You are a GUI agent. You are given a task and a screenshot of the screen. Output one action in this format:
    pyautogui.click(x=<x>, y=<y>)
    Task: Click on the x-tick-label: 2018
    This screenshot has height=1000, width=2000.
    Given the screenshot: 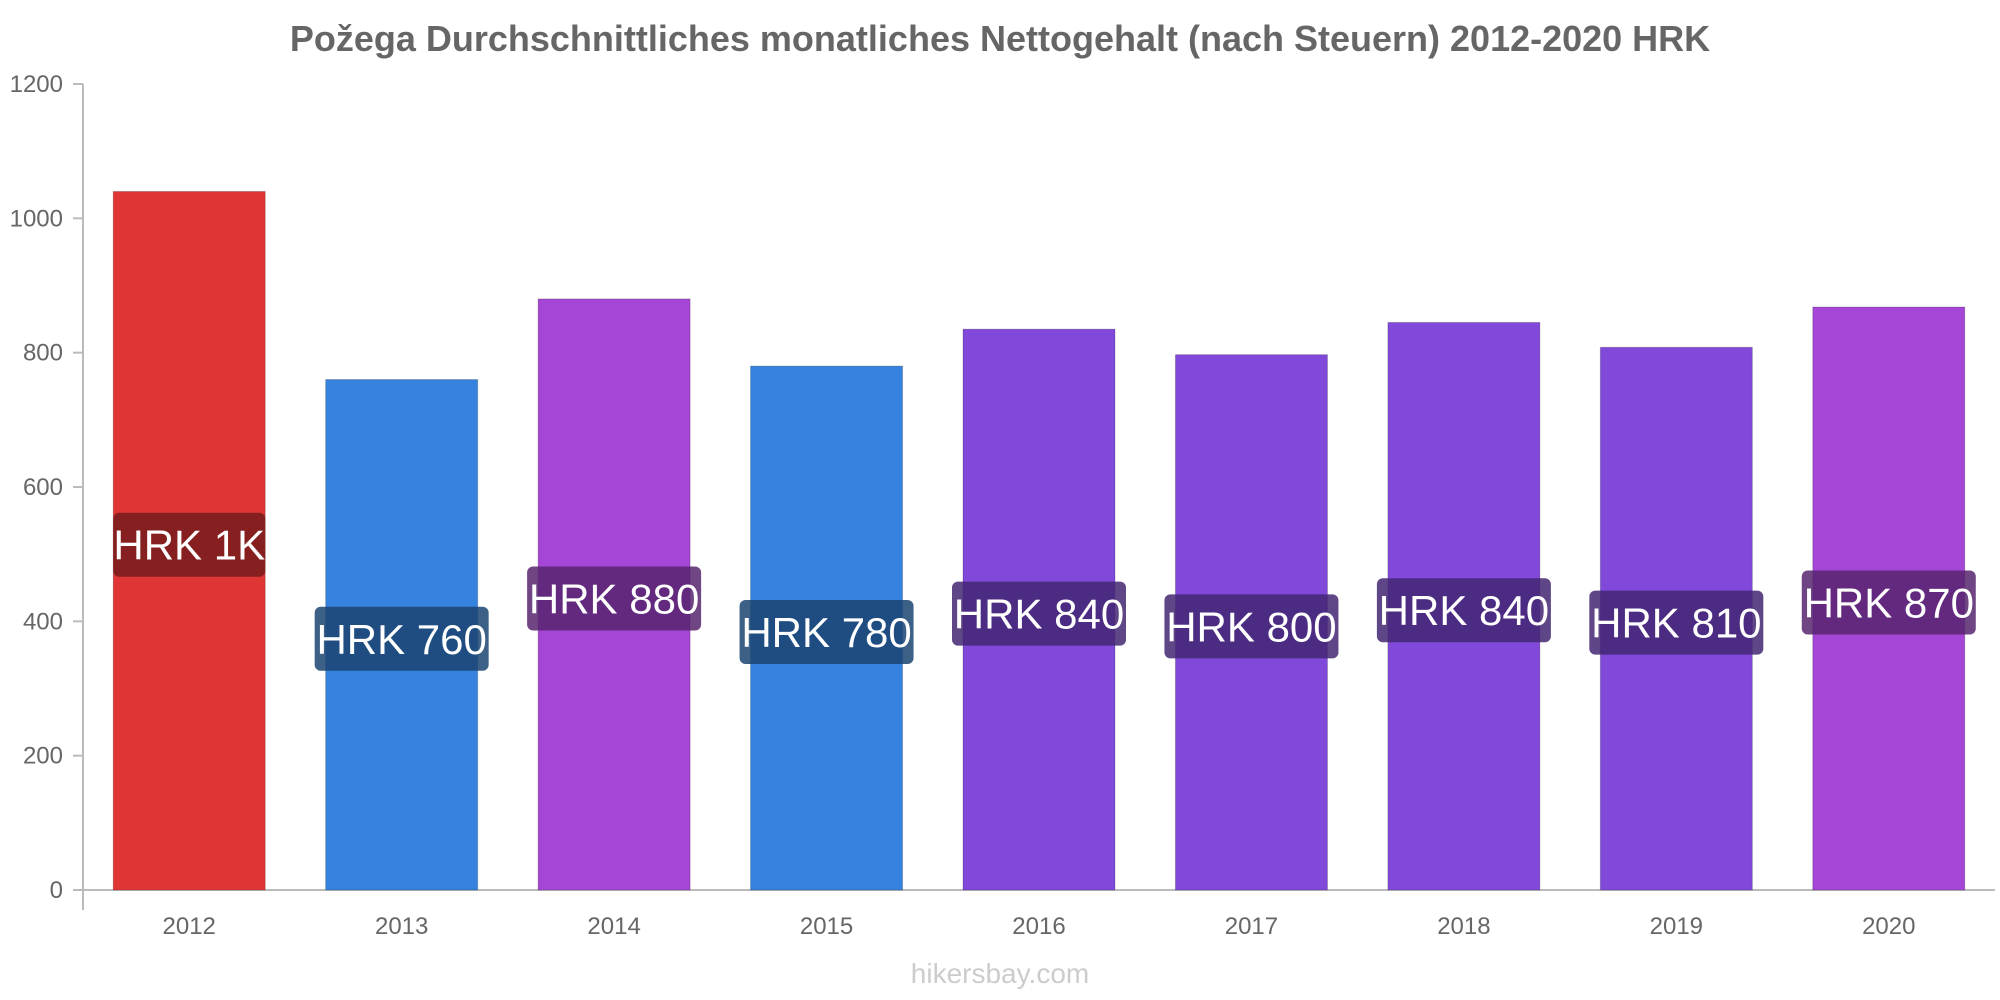 What is the action you would take?
    pyautogui.click(x=1463, y=926)
    